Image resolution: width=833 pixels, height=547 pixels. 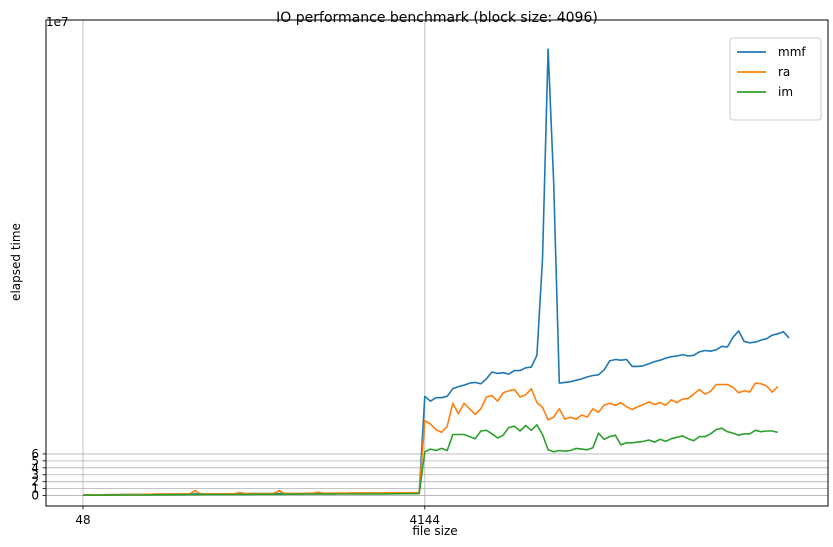 What do you see at coordinates (35, 475) in the screenshot?
I see `y-tick-label: 3` at bounding box center [35, 475].